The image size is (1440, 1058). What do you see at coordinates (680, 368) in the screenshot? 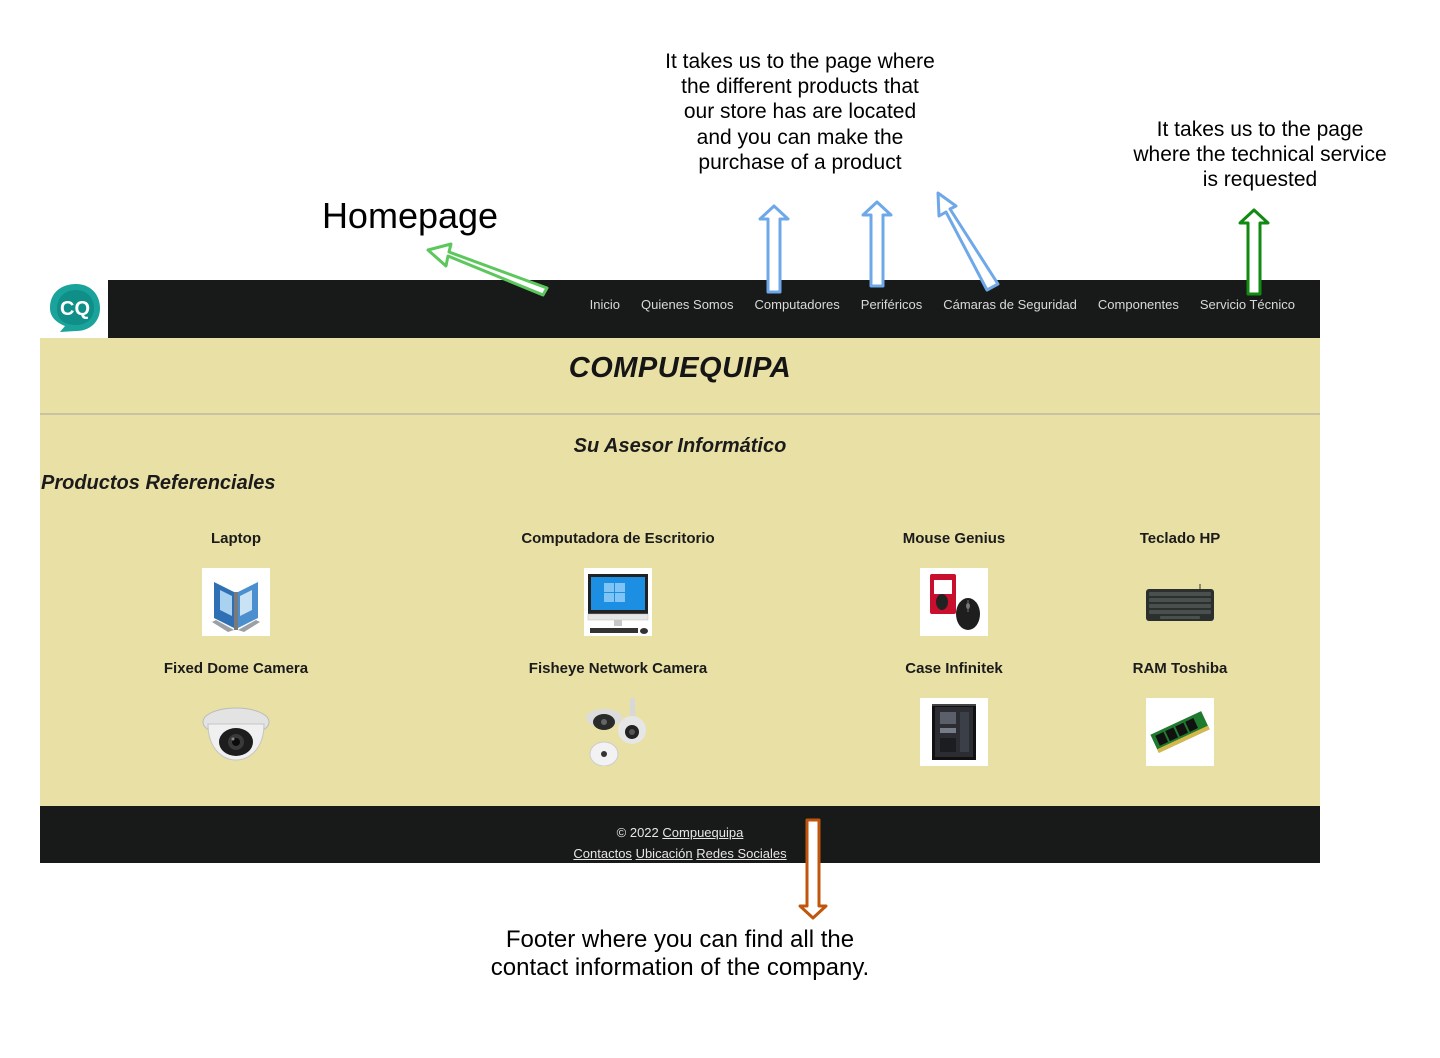
I see `brand-title: COMPUEQUIPA` at bounding box center [680, 368].